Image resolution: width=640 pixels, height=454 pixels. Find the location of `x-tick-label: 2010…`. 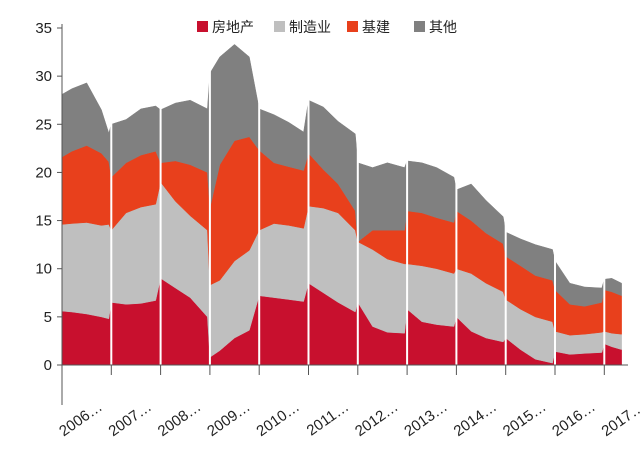

x-tick-label: 2010… is located at coordinates (277, 419).